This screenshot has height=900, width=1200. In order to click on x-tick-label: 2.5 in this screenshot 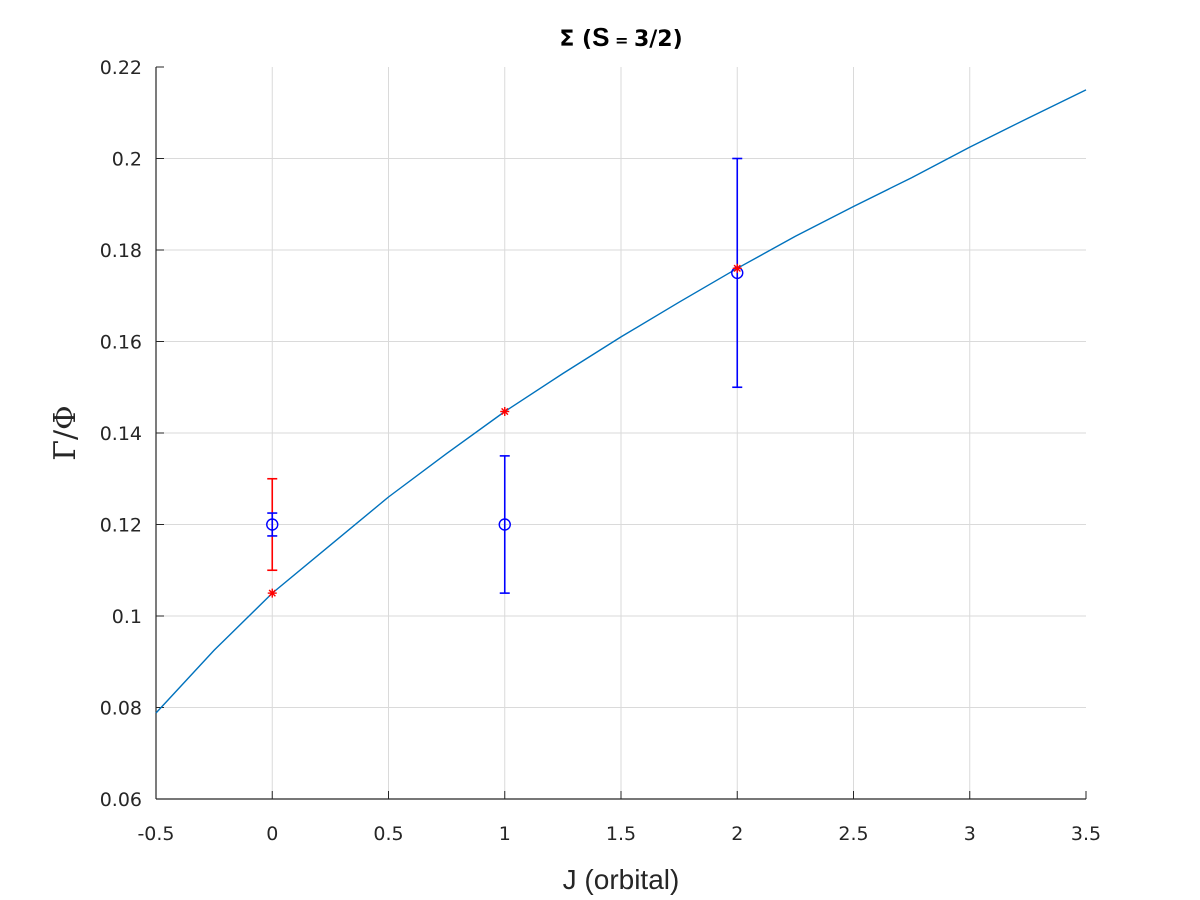, I will do `click(853, 834)`.